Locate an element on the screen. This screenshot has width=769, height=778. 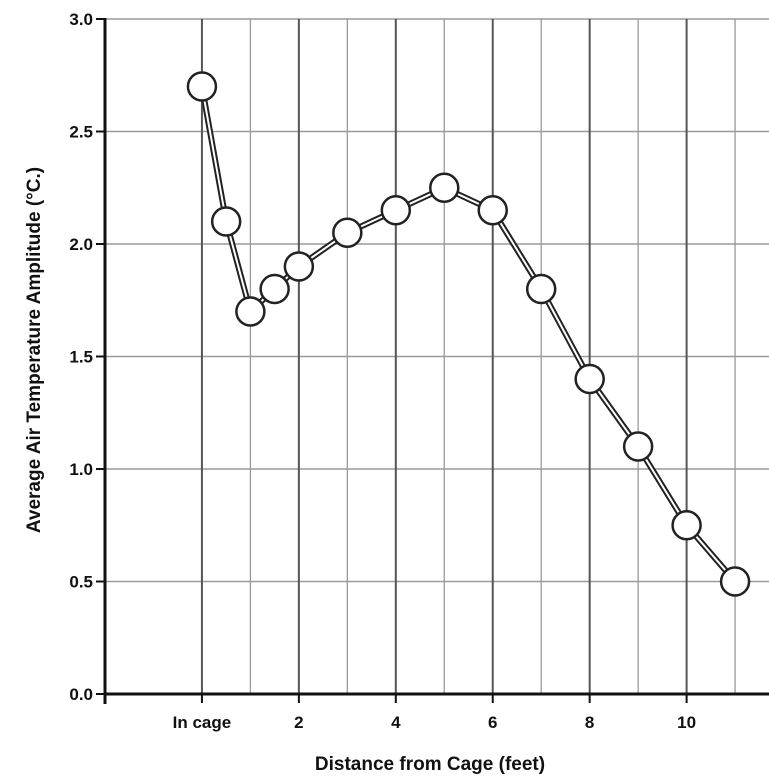
x-tick-label: 4 is located at coordinates (396, 722).